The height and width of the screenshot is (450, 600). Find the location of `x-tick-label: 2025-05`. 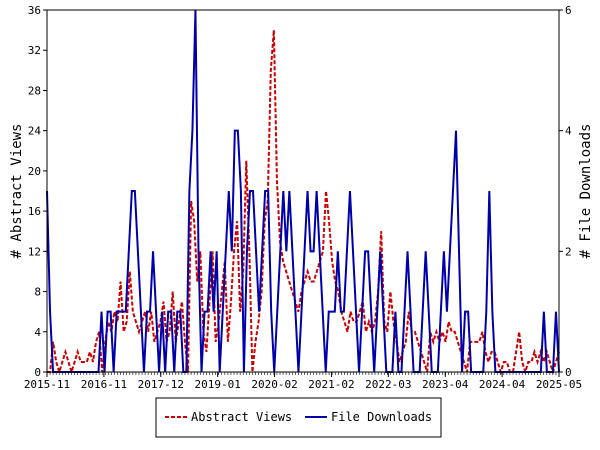

x-tick-label: 2025-05 is located at coordinates (559, 384).